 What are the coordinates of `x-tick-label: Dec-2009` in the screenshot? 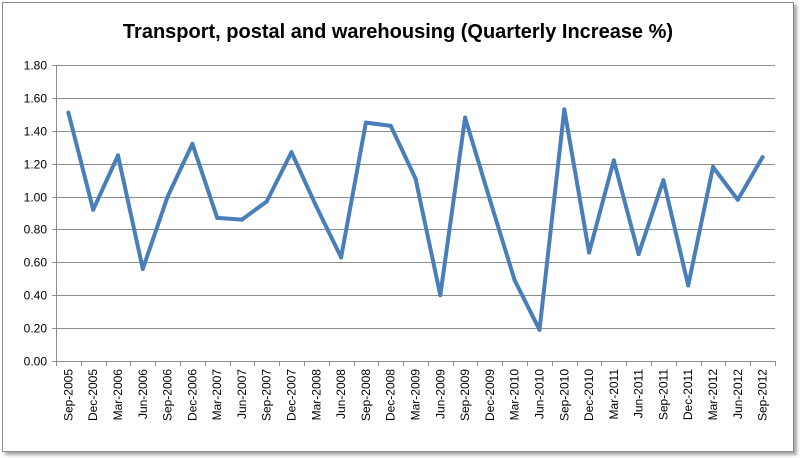 It's located at (490, 395).